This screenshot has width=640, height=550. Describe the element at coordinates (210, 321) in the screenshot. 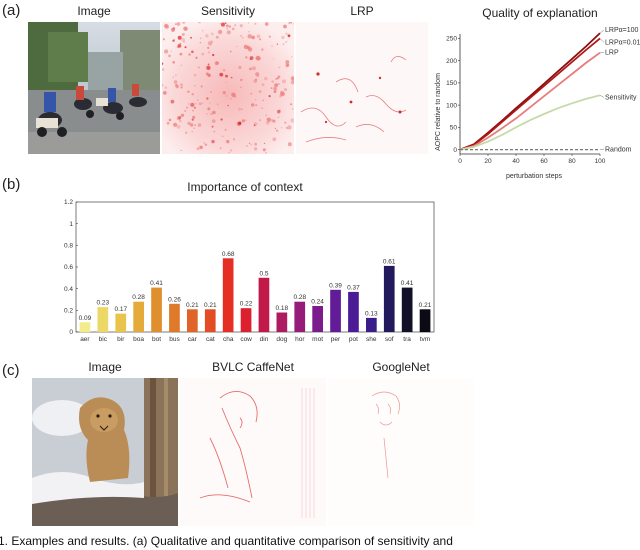

I see `bar-cat` at that location.